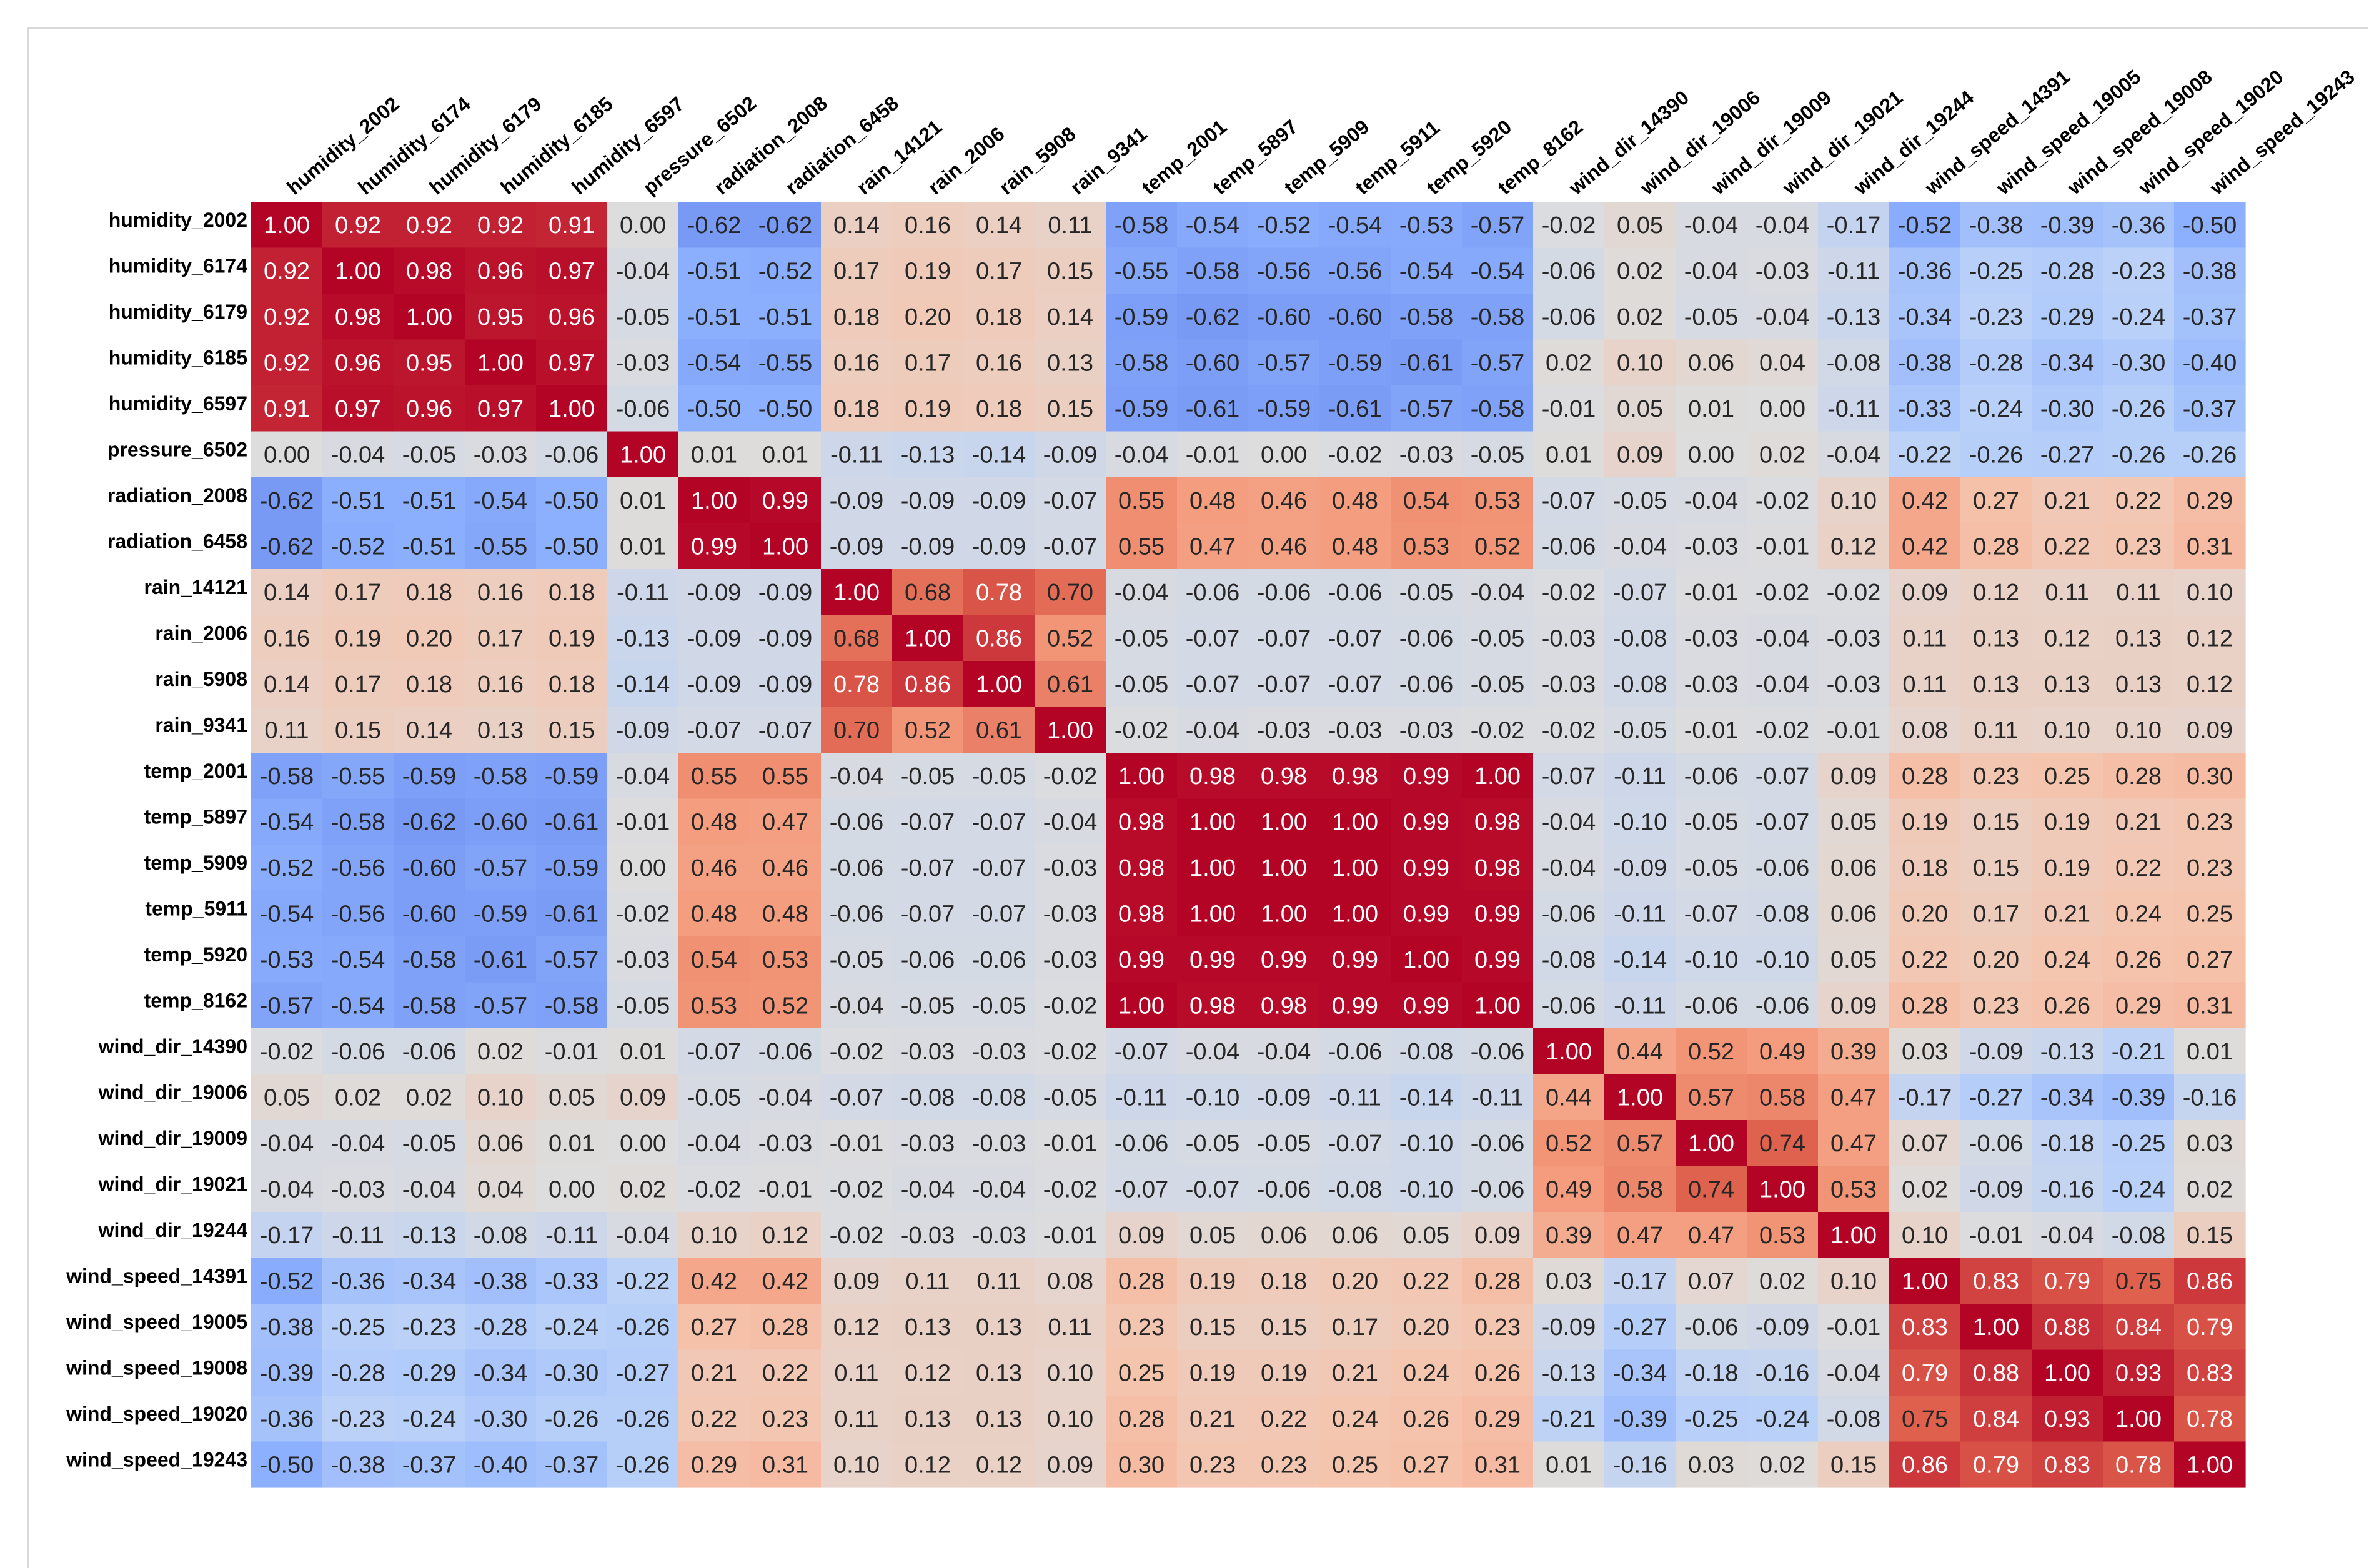 Image resolution: width=2379 pixels, height=1568 pixels. Describe the element at coordinates (2138, 1281) in the screenshot. I see `cell-value-label: 0.75` at that location.